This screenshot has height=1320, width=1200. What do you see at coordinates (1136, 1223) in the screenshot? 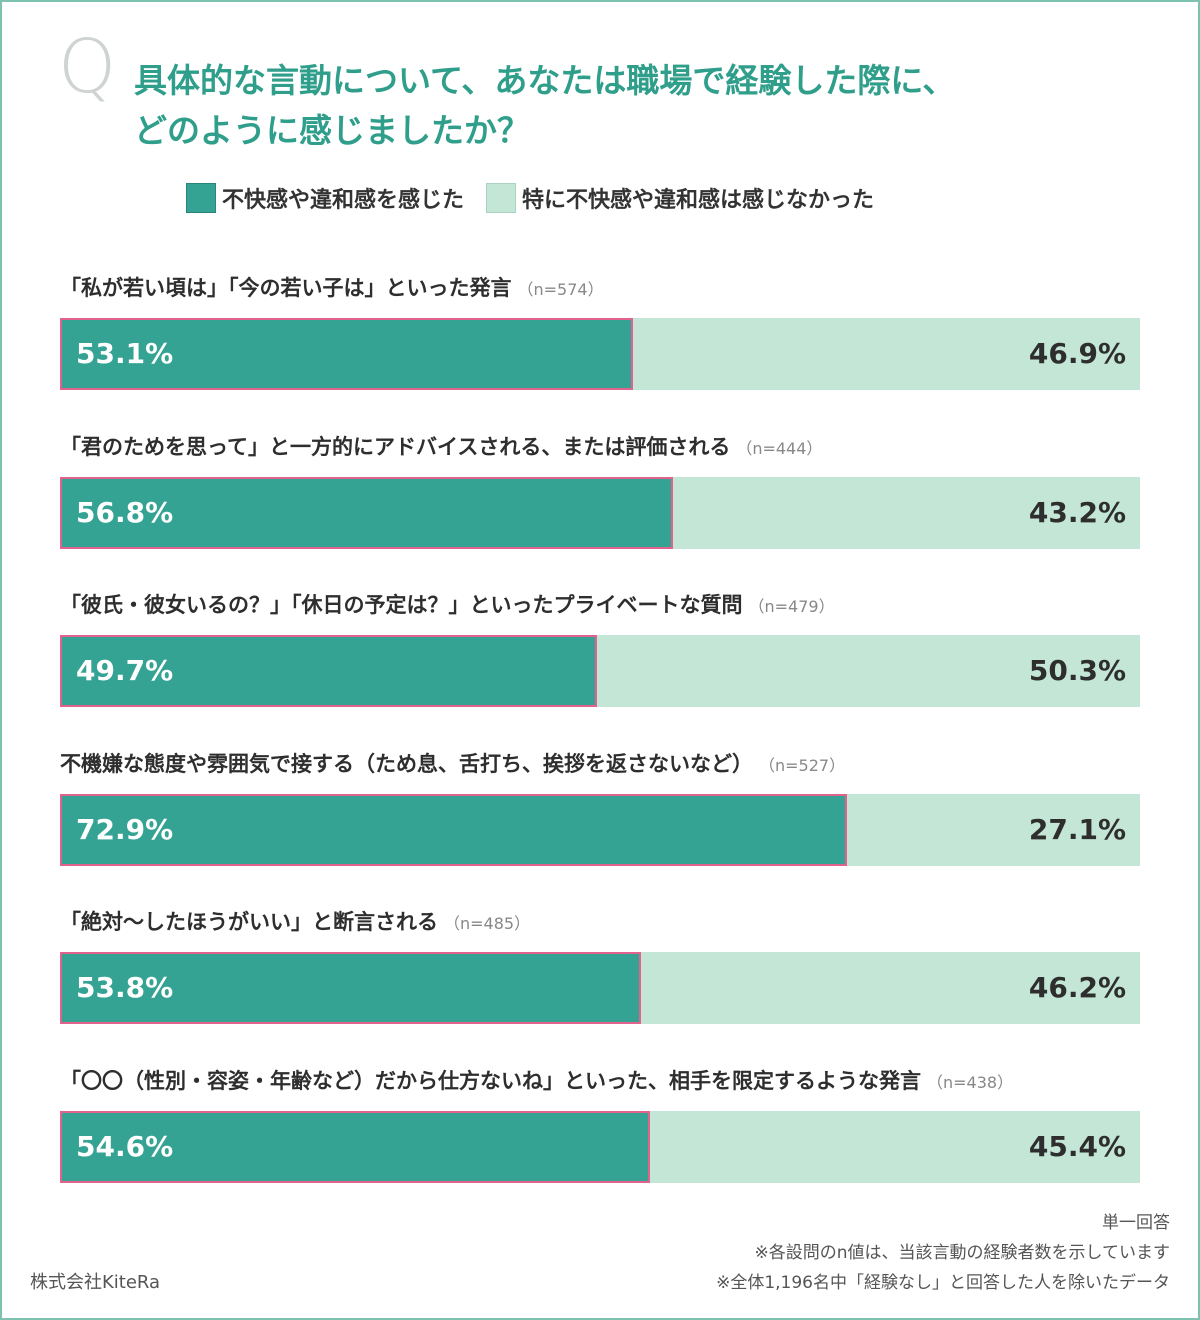
I see `note-single-answer: 単一回答` at bounding box center [1136, 1223].